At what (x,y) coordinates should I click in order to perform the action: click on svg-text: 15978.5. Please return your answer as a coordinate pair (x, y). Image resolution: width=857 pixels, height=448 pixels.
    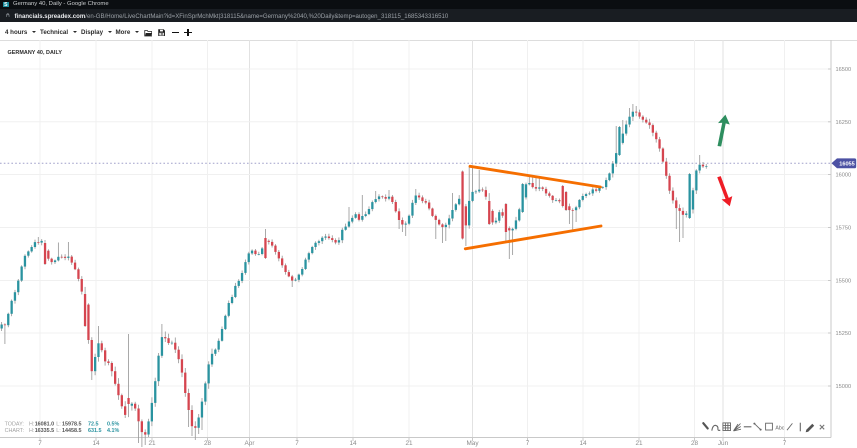
    Looking at the image, I should click on (72, 425).